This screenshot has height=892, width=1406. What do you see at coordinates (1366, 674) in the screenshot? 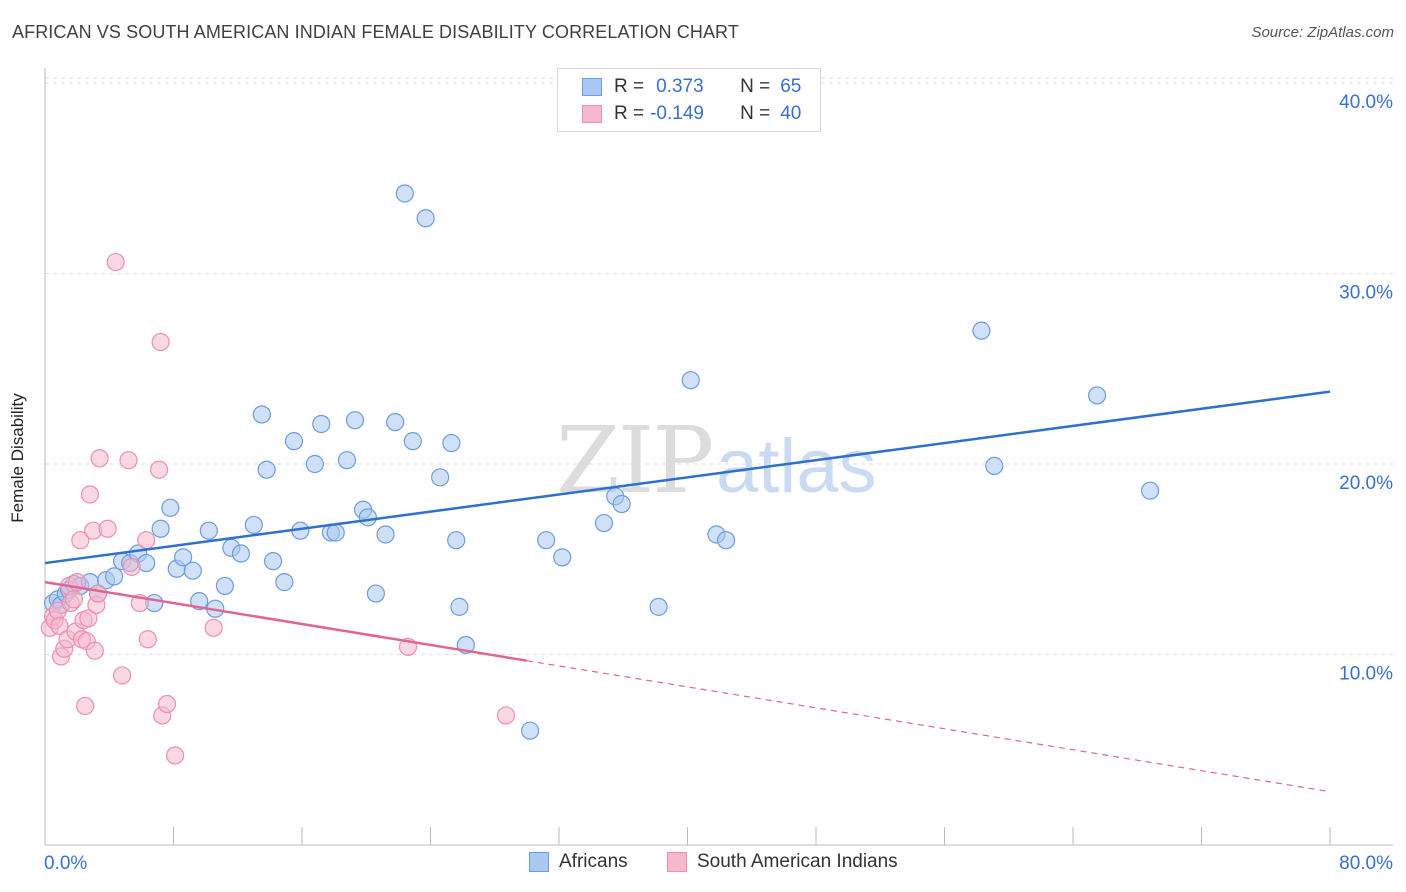
I see `y-tick-label: 10.0%` at bounding box center [1366, 674].